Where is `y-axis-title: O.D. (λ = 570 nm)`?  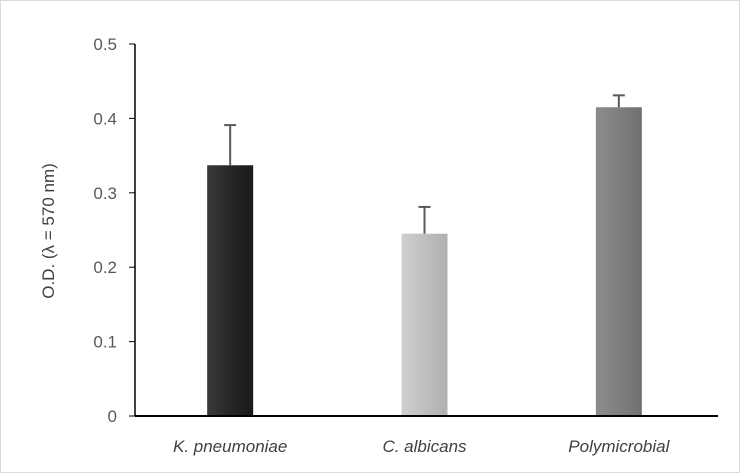
y-axis-title: O.D. (λ = 570 nm) is located at coordinates (48, 231).